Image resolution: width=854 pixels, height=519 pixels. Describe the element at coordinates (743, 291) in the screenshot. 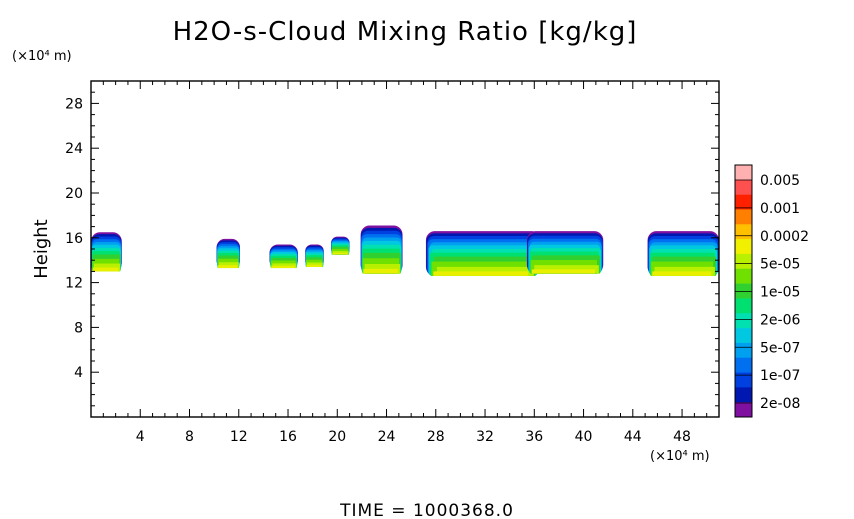

I see `colorbar-frame` at that location.